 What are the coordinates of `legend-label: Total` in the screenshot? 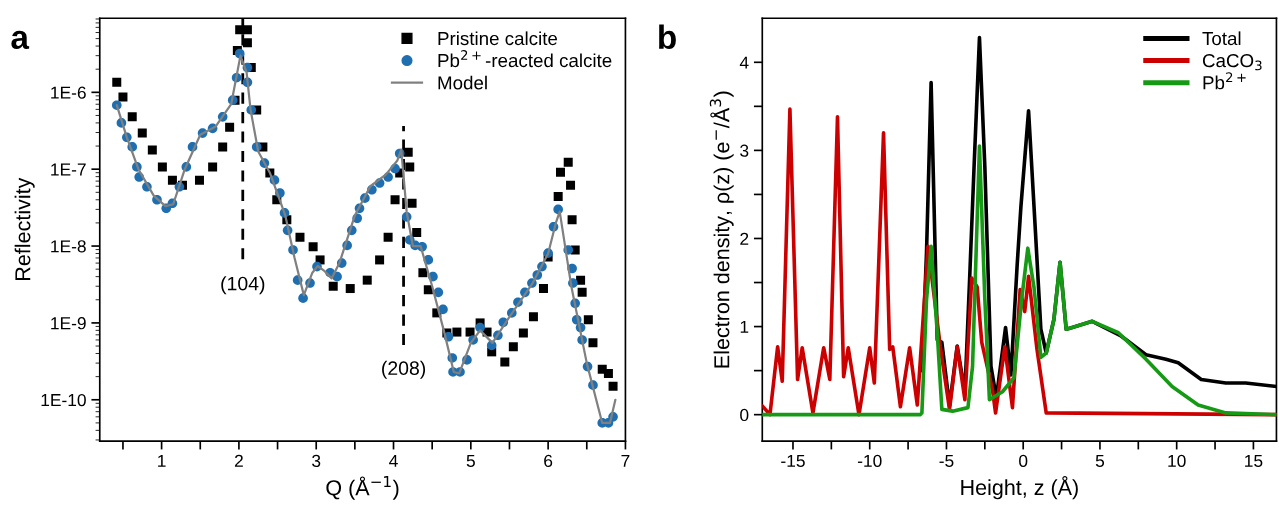 It's located at (1221, 38).